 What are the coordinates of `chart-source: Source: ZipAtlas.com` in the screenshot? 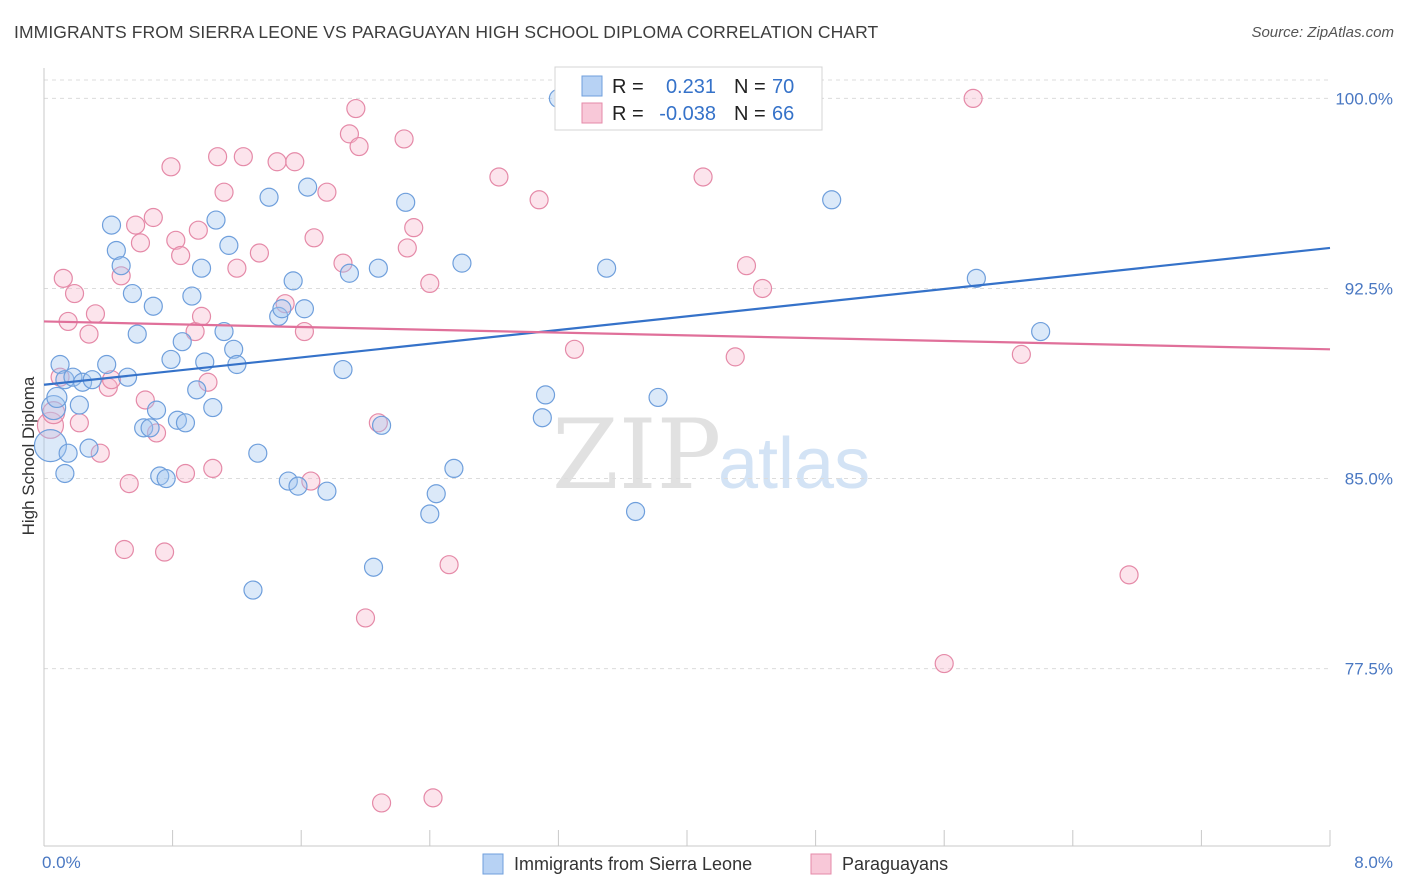 It's located at (1322, 32).